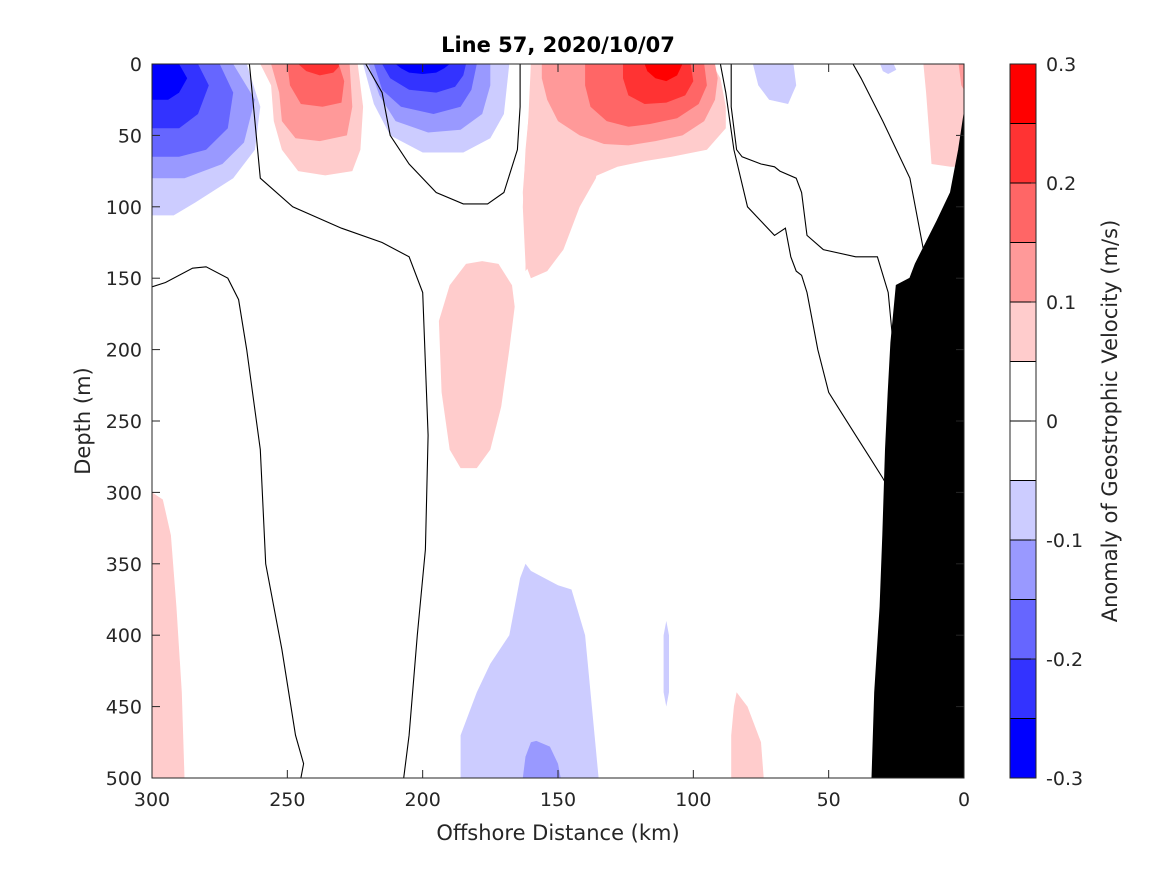 The image size is (1167, 875). What do you see at coordinates (557, 833) in the screenshot?
I see `x-axis-label: Offshore Distance (km)` at bounding box center [557, 833].